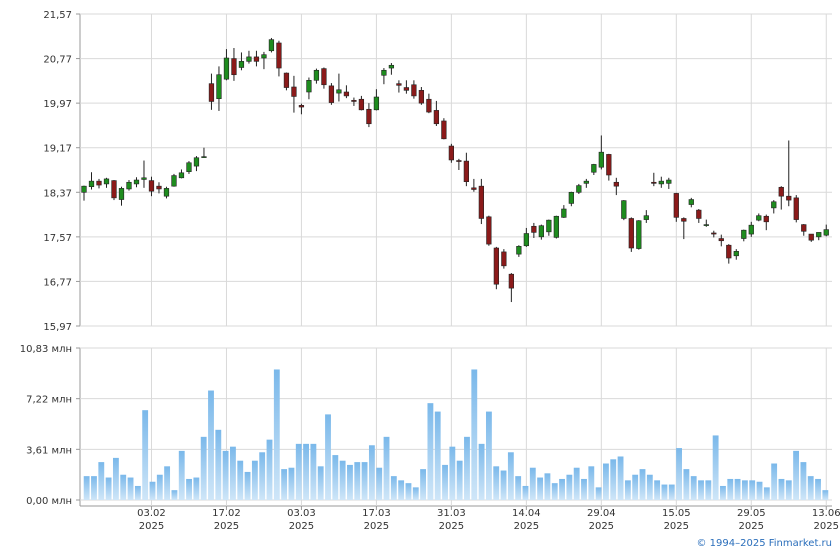  I want to click on date-tick-label: 29.04, so click(601, 513).